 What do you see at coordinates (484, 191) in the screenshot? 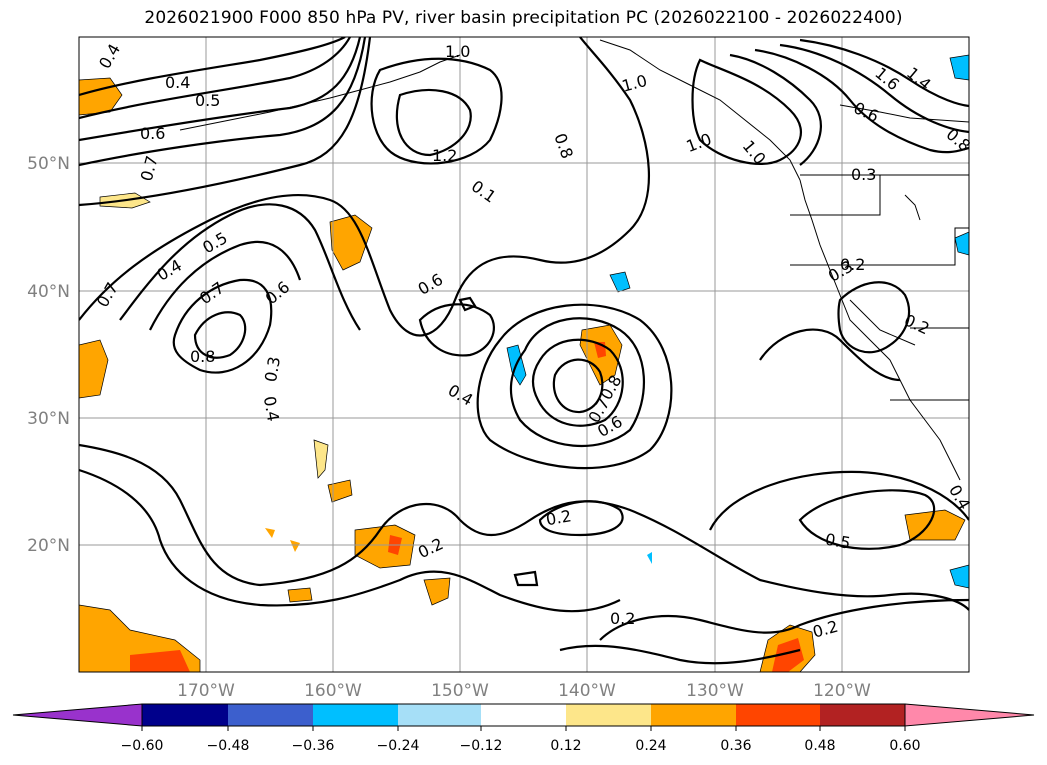
I see `contour-label: 0.1` at bounding box center [484, 191].